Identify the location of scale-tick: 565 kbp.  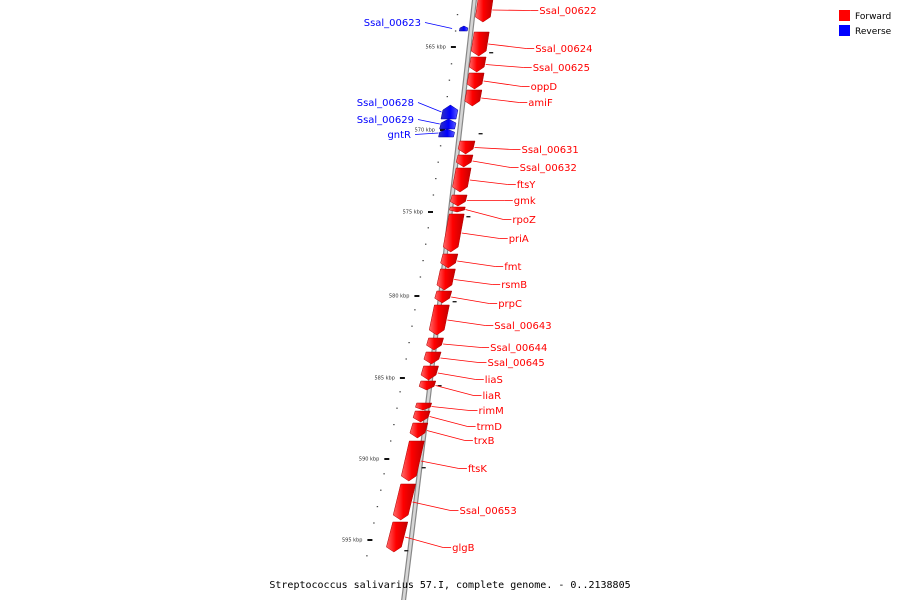
(441, 48).